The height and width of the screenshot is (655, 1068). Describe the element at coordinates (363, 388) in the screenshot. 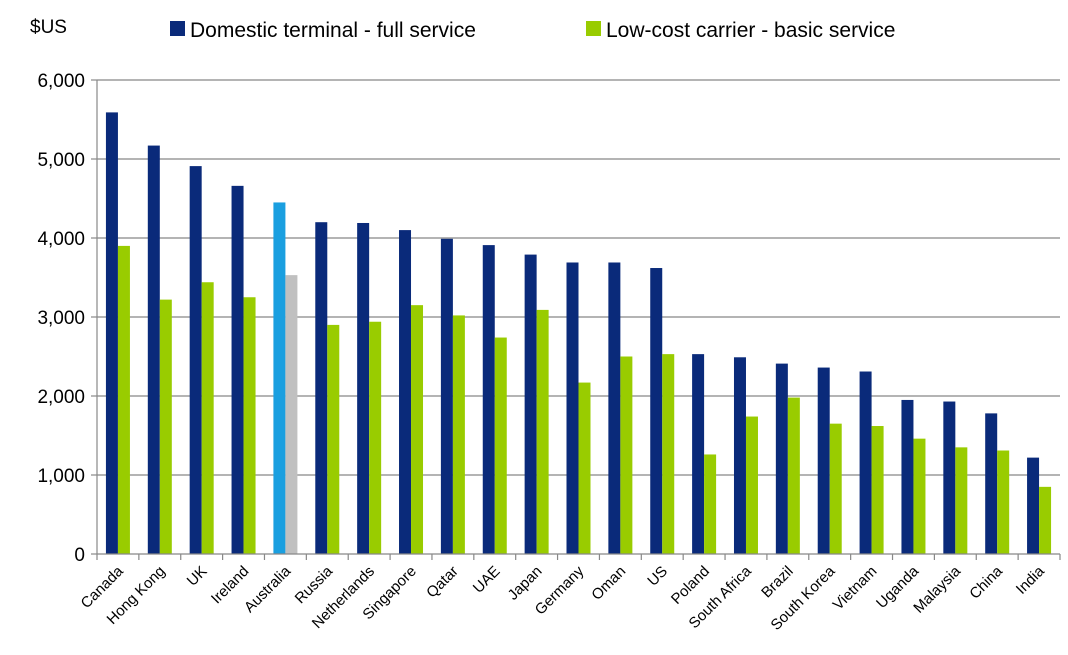

I see `bar-domestic-netherlands` at that location.